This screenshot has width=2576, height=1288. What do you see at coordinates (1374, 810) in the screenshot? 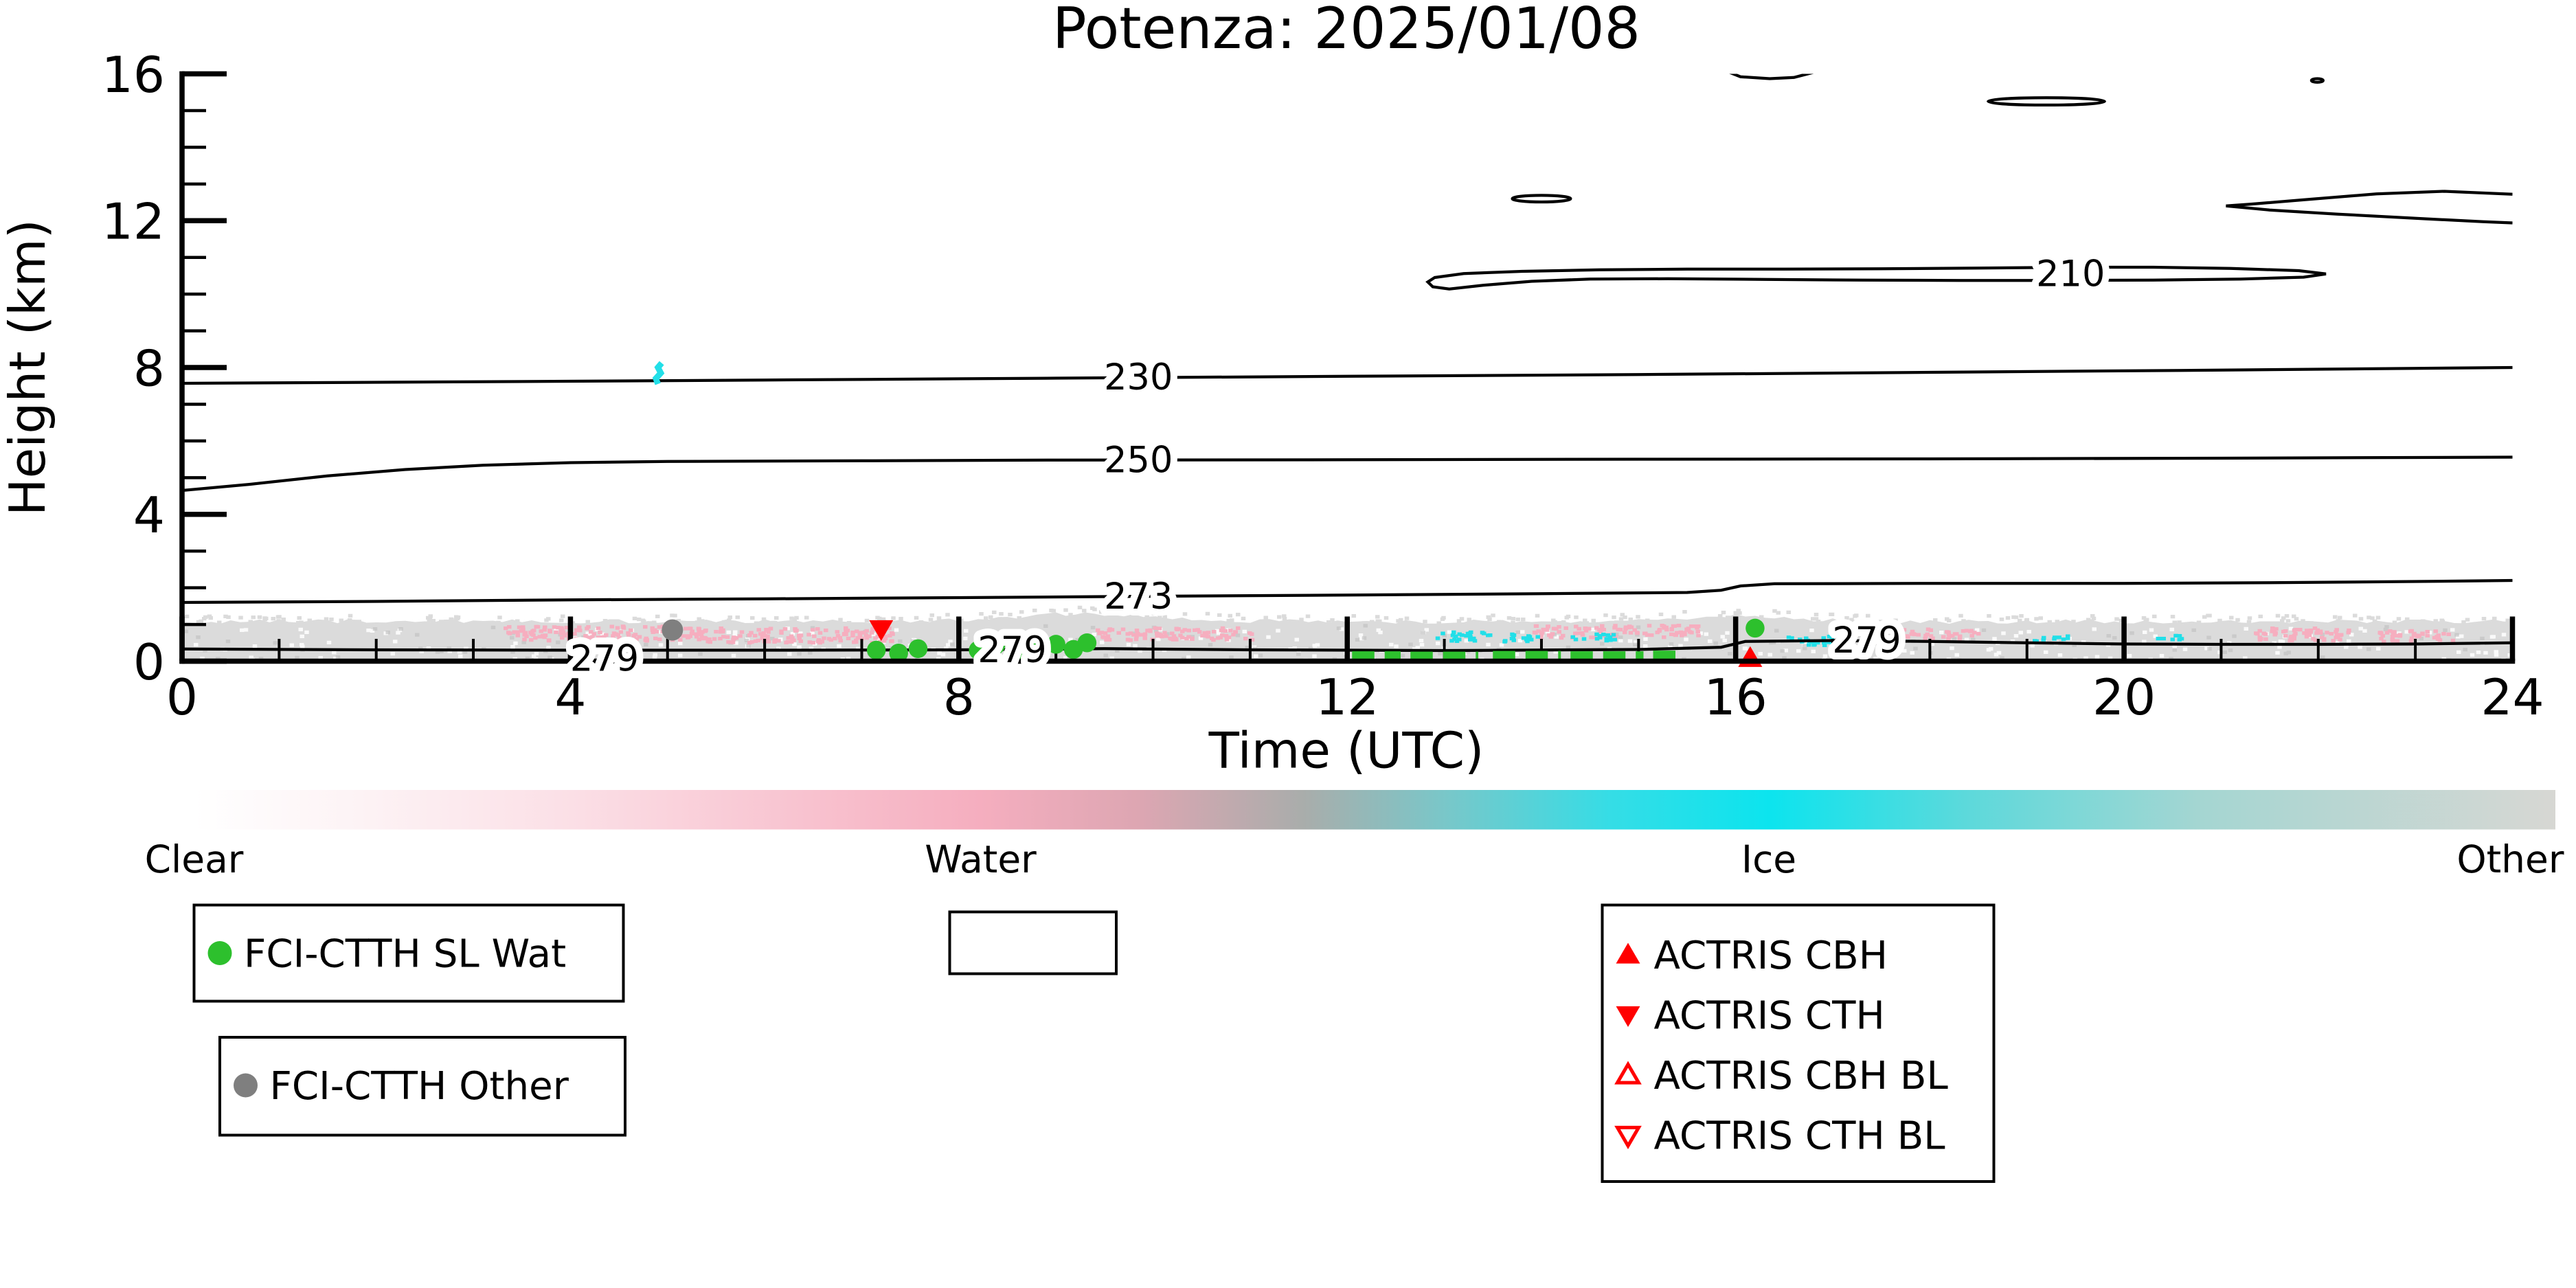
I see `classification-colorbar` at bounding box center [1374, 810].